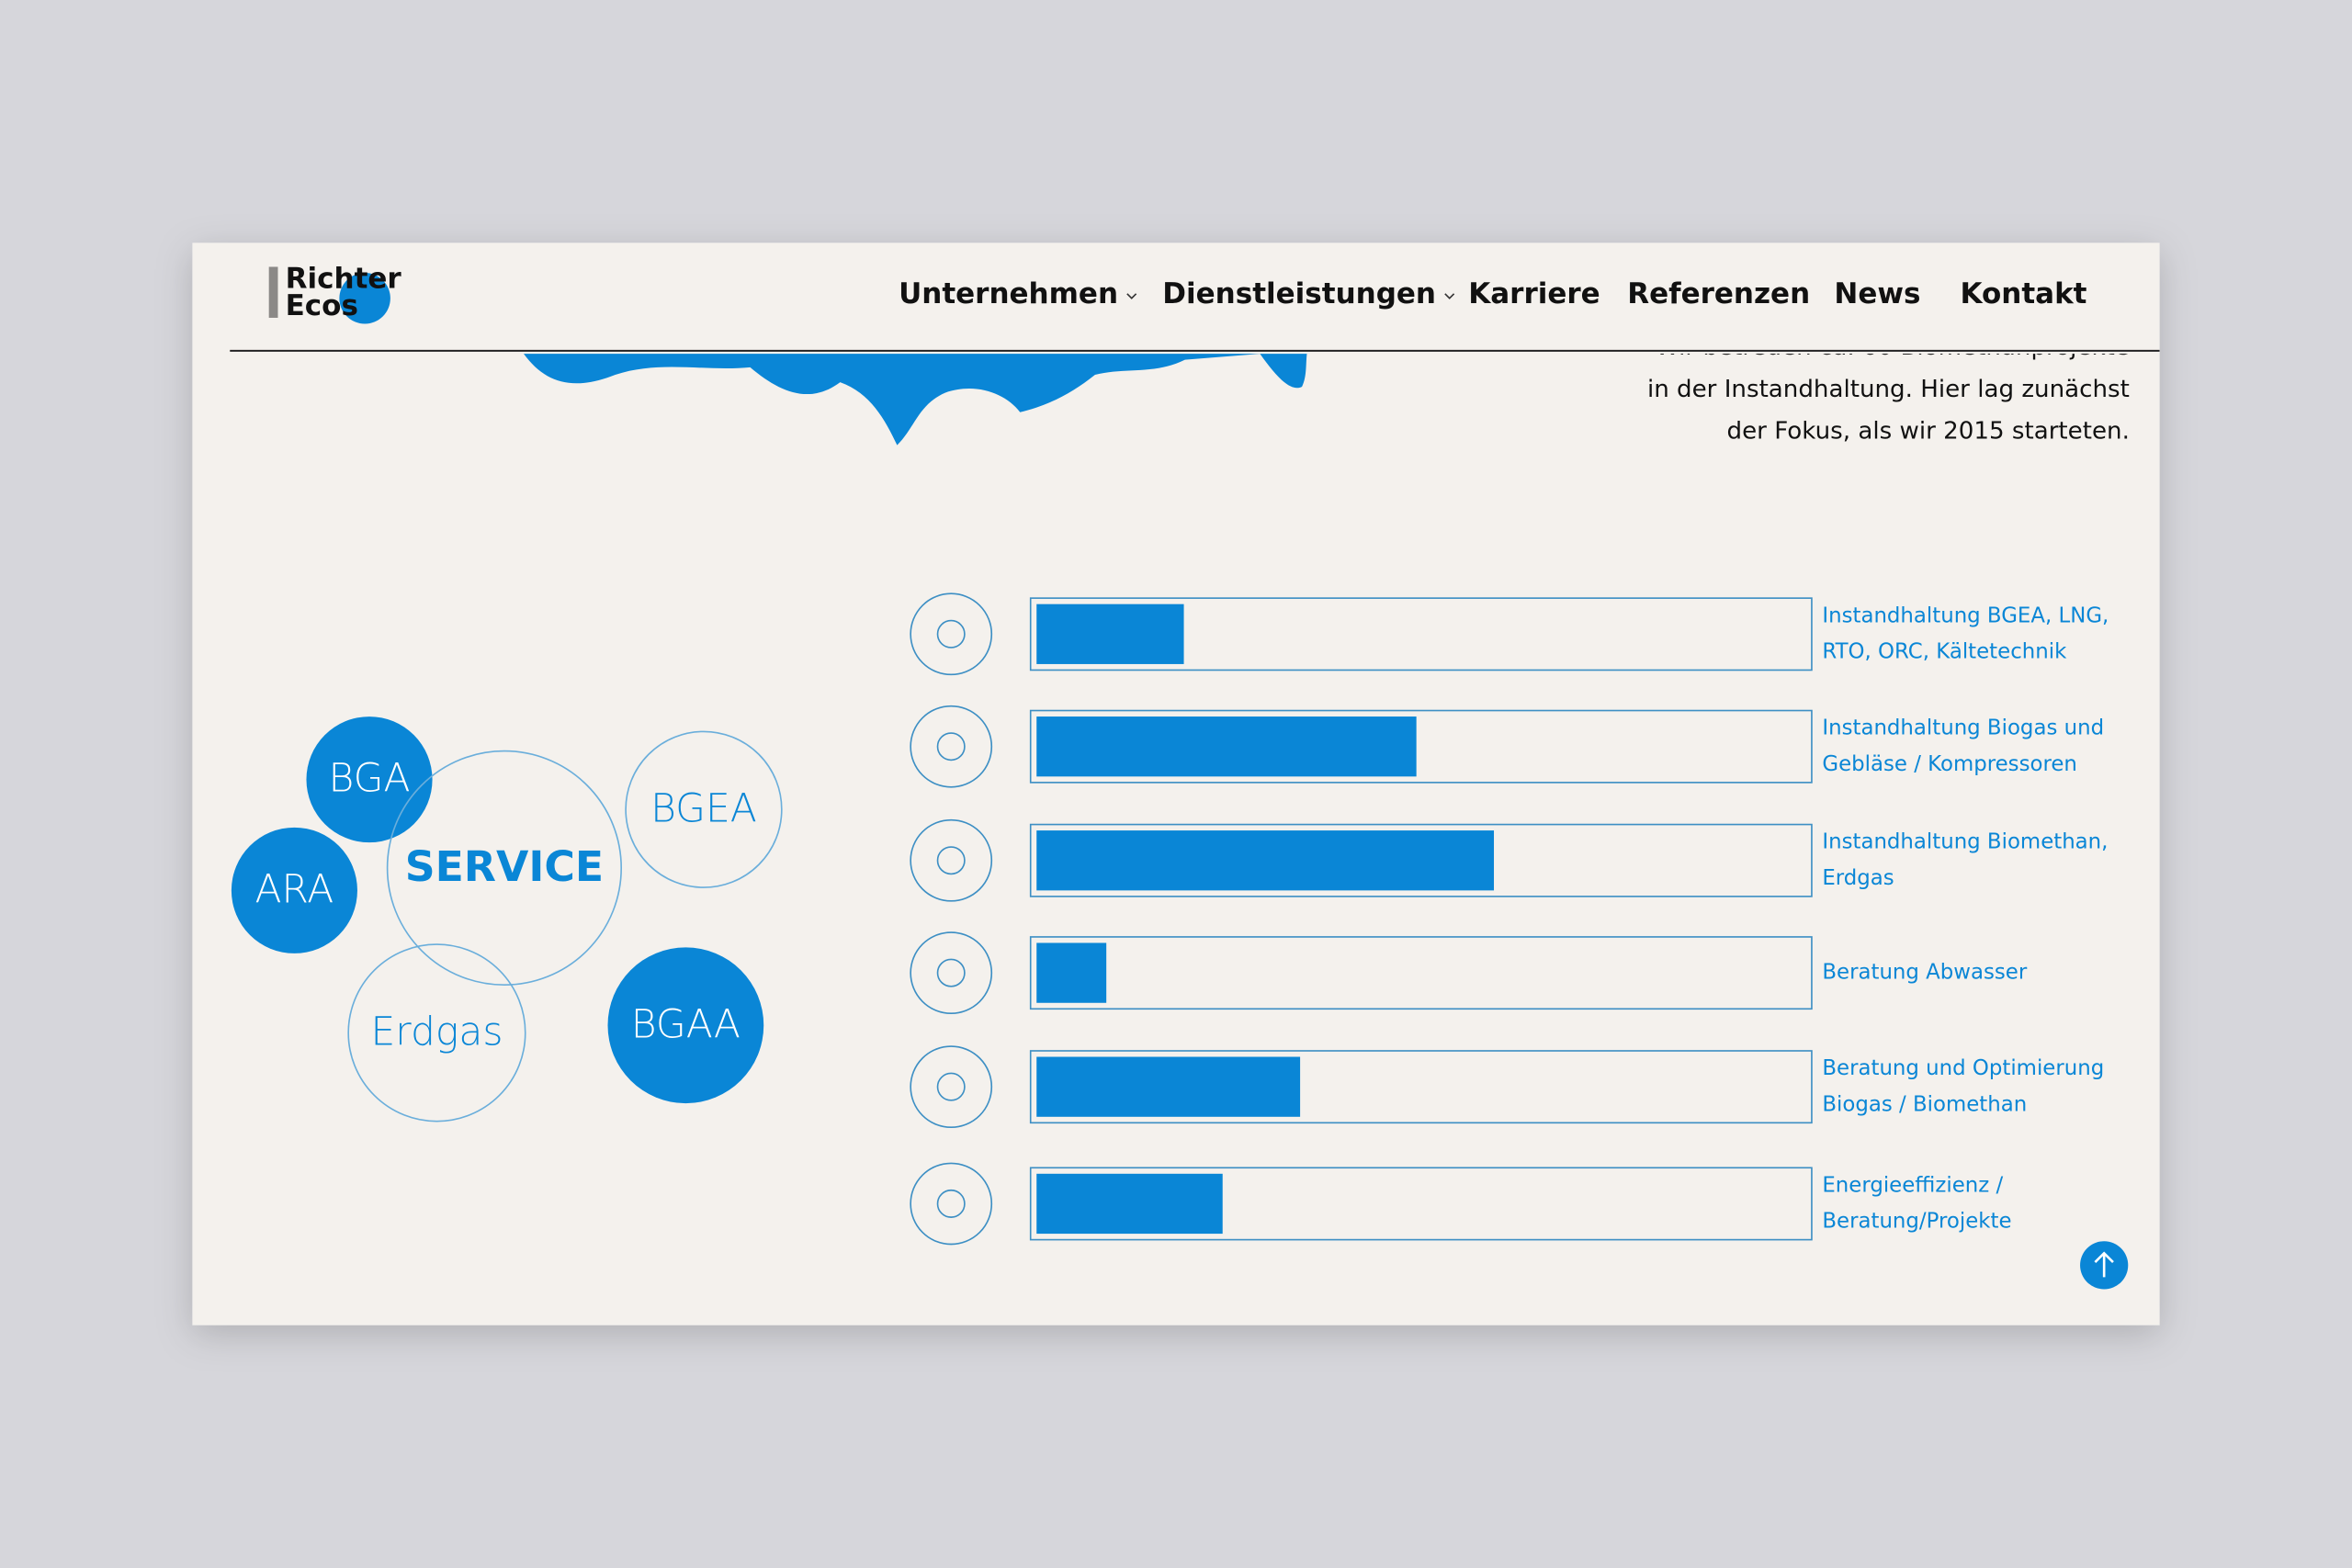 Image resolution: width=2352 pixels, height=1568 pixels. Describe the element at coordinates (1534, 294) in the screenshot. I see `nav-link: Karriere` at that location.